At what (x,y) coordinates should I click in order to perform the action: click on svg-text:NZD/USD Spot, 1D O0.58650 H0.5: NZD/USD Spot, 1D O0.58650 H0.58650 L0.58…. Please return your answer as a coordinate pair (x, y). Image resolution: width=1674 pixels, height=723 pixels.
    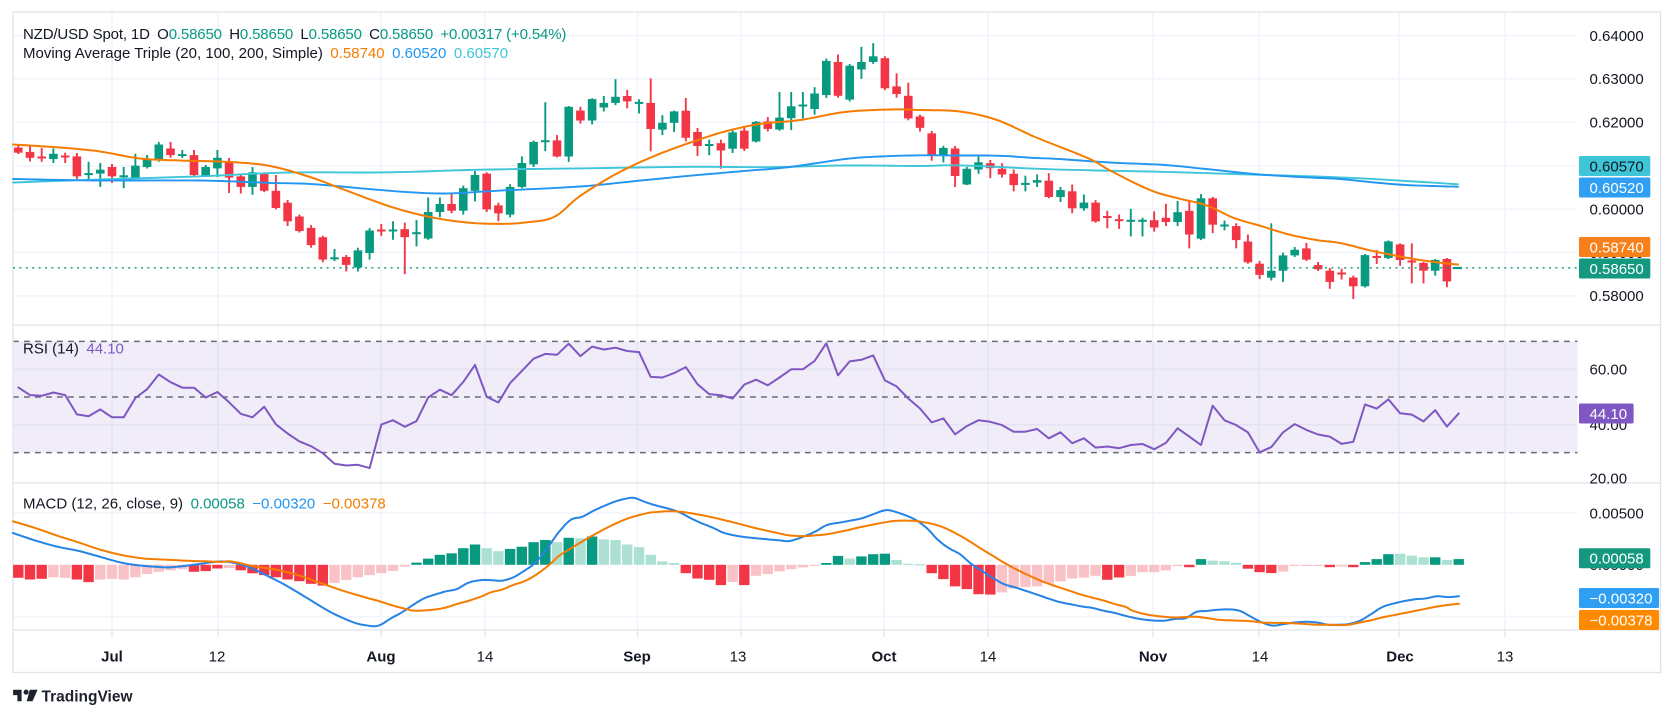
    Looking at the image, I should click on (294, 34).